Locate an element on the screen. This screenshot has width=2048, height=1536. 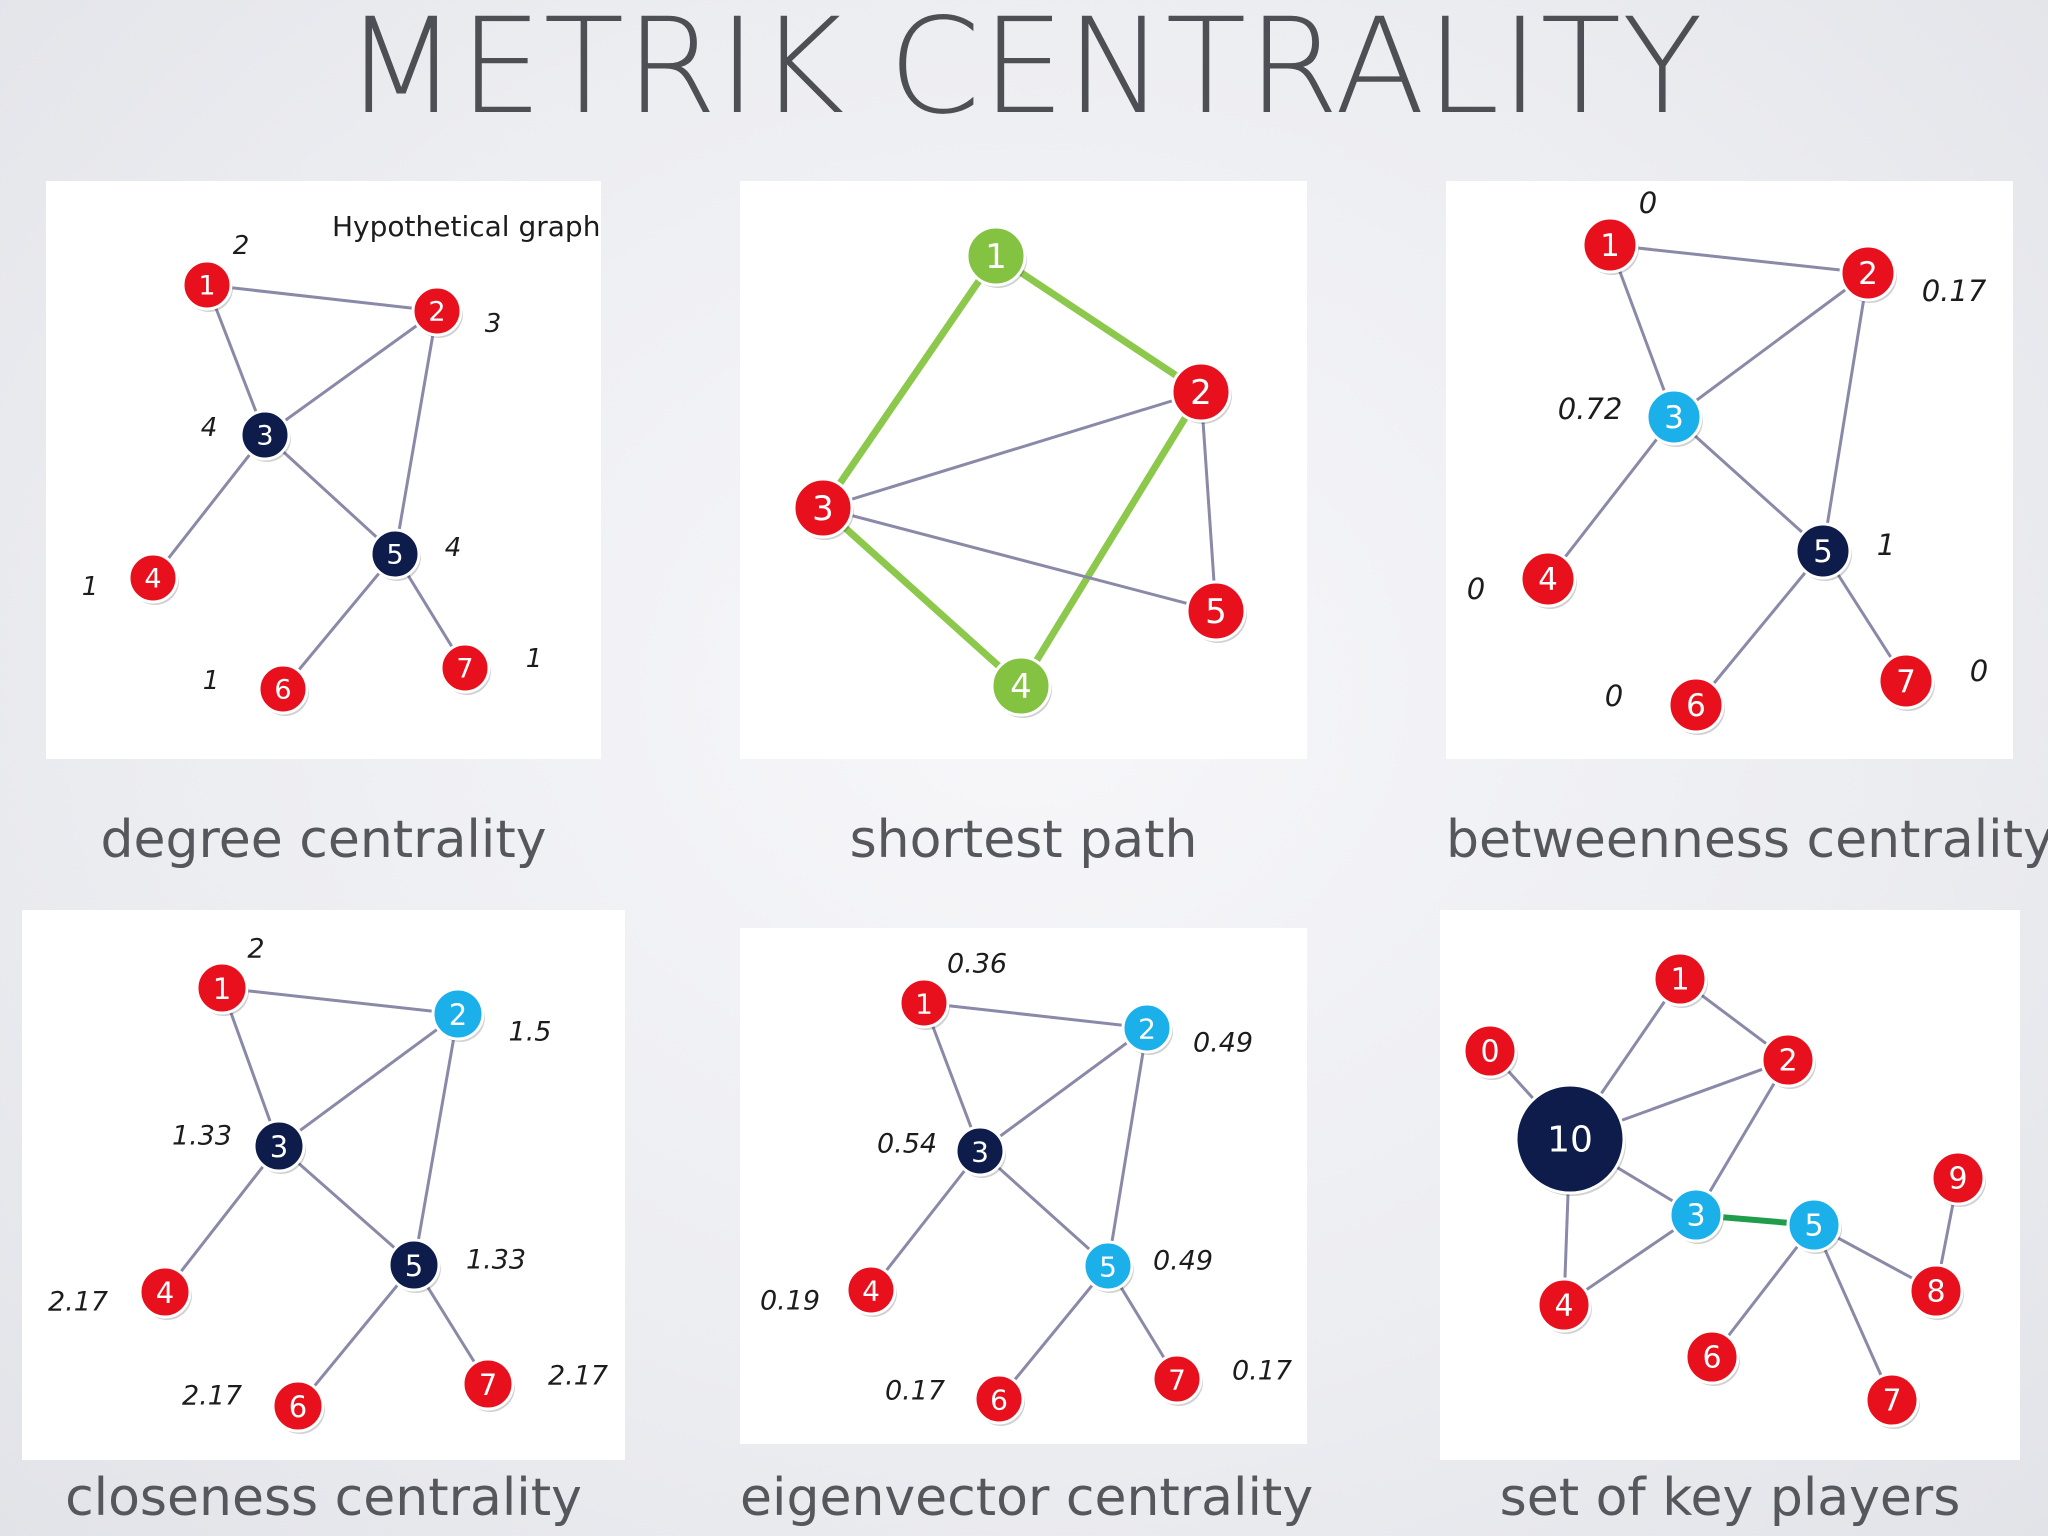
centrality-value: 2 is located at coordinates (255, 949).